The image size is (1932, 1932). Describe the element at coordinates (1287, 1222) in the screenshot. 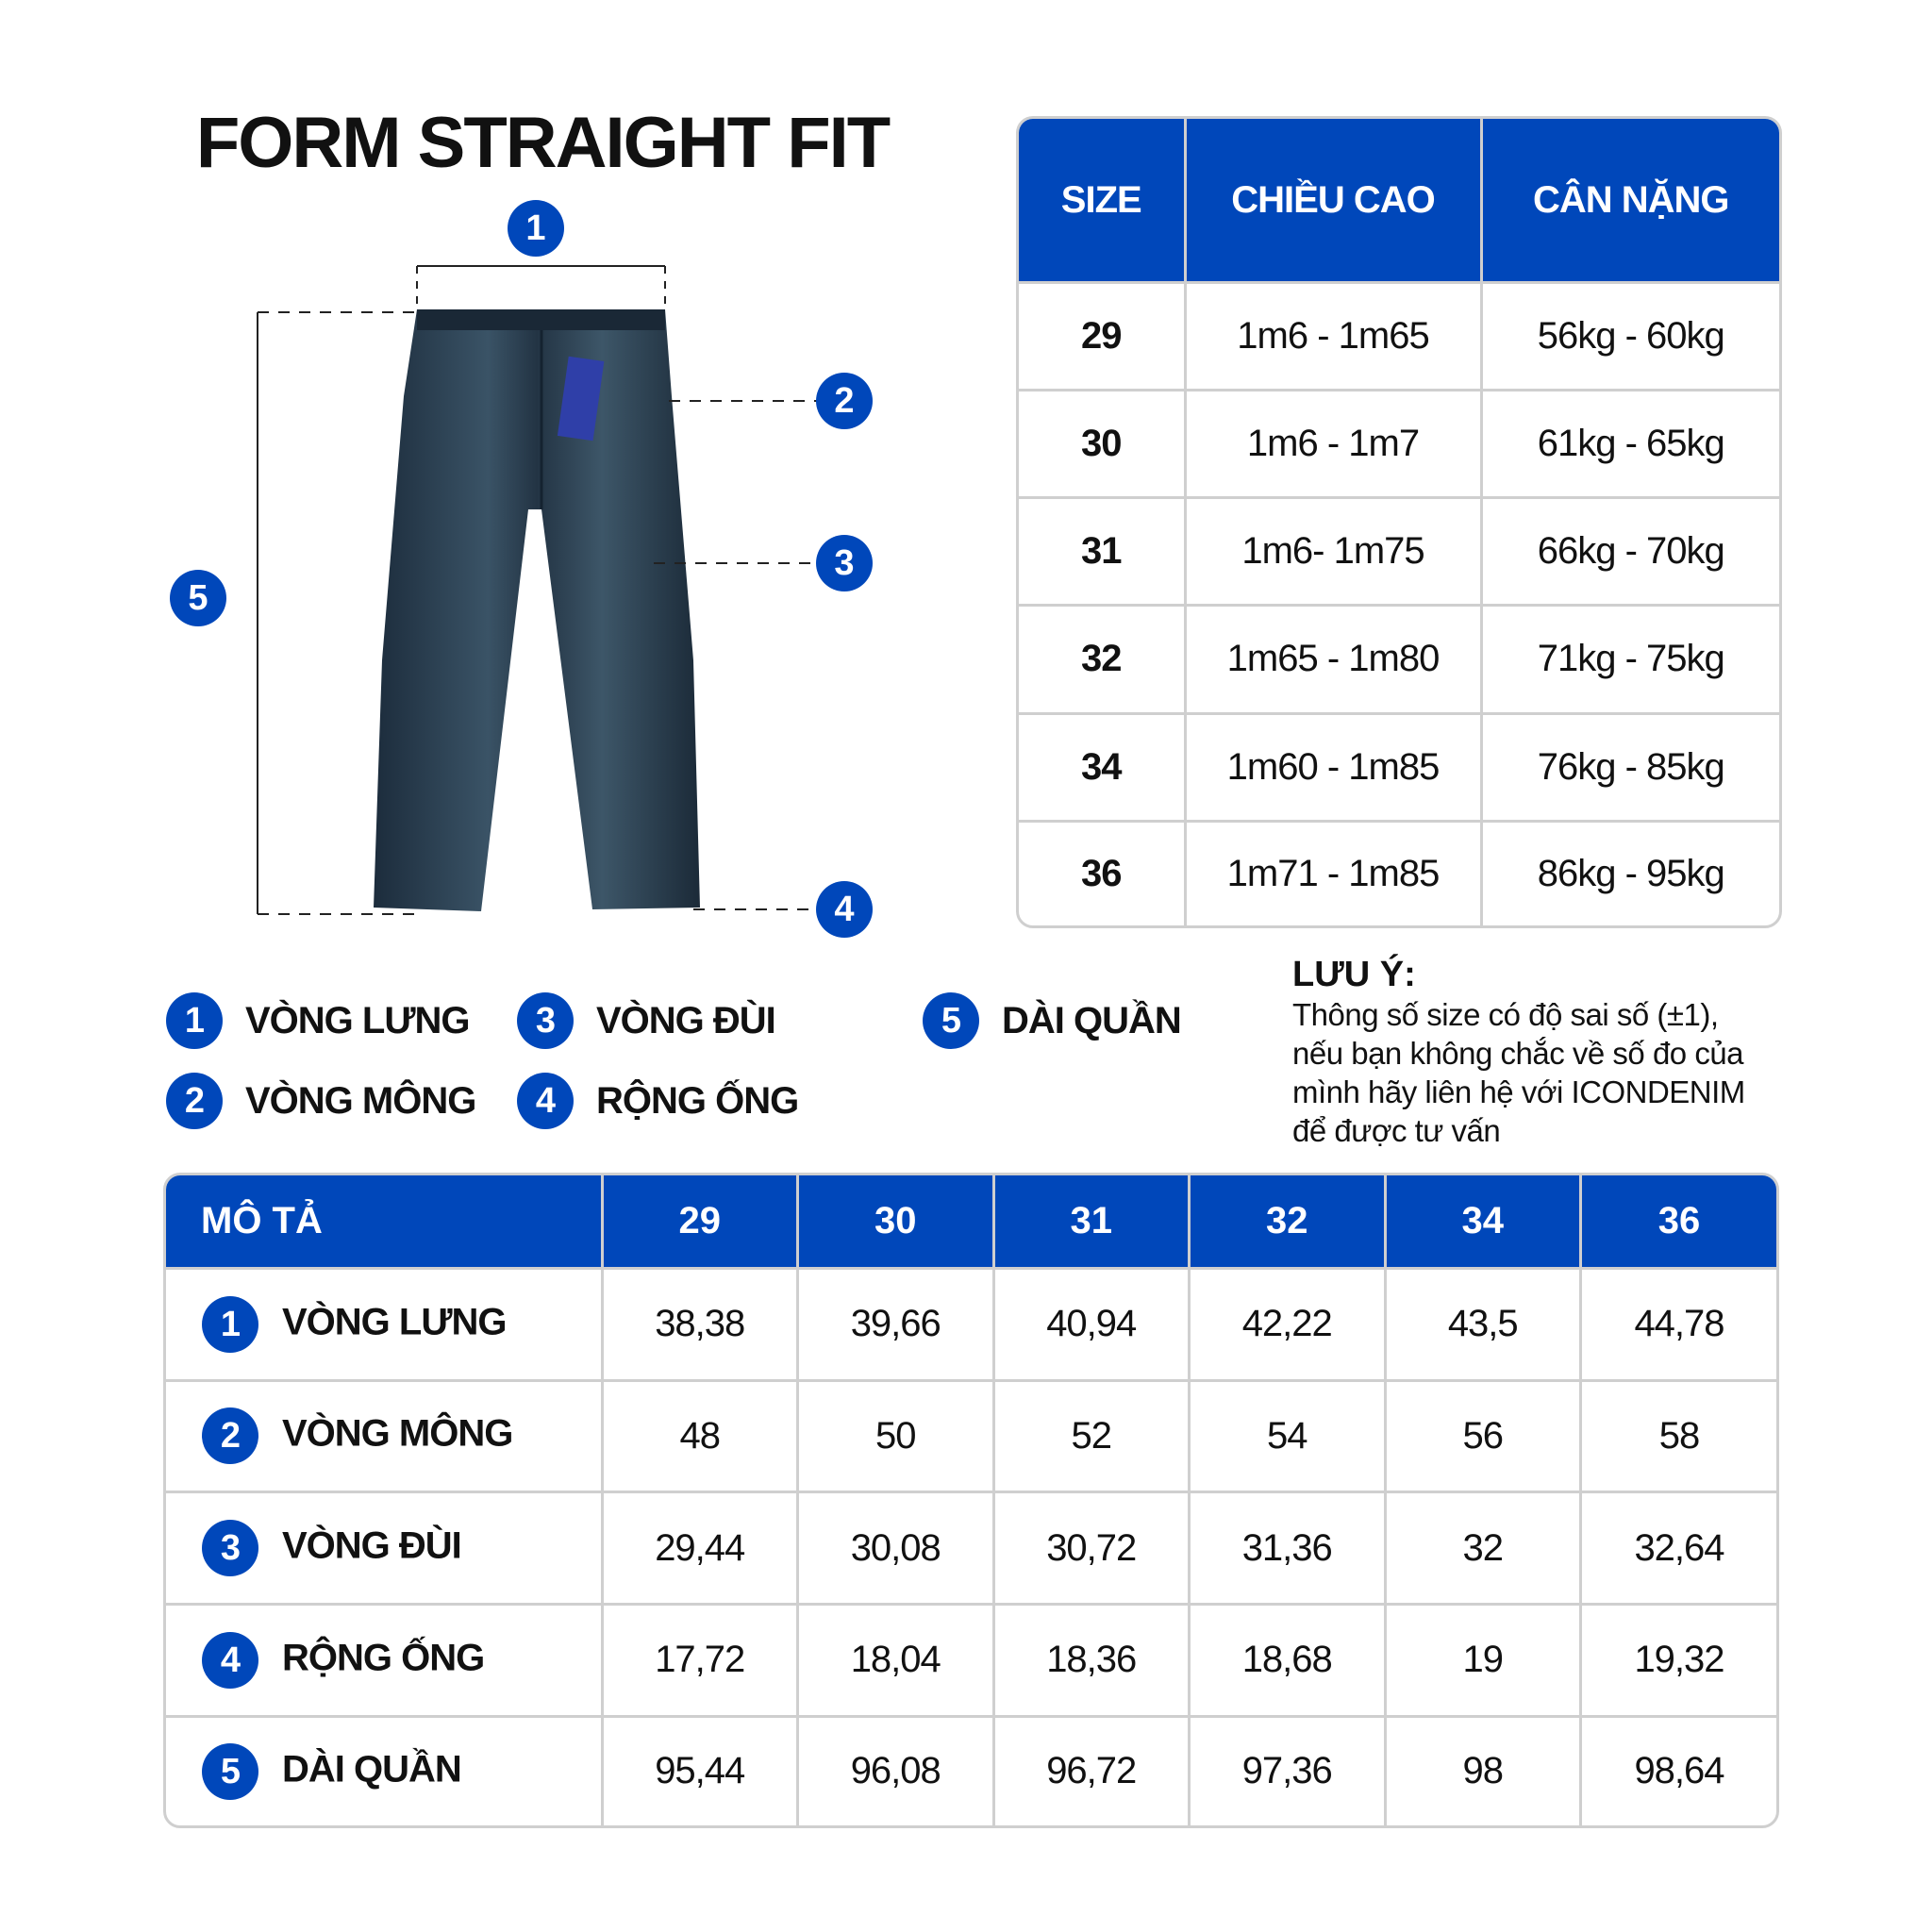

I see `size-header: 32` at that location.